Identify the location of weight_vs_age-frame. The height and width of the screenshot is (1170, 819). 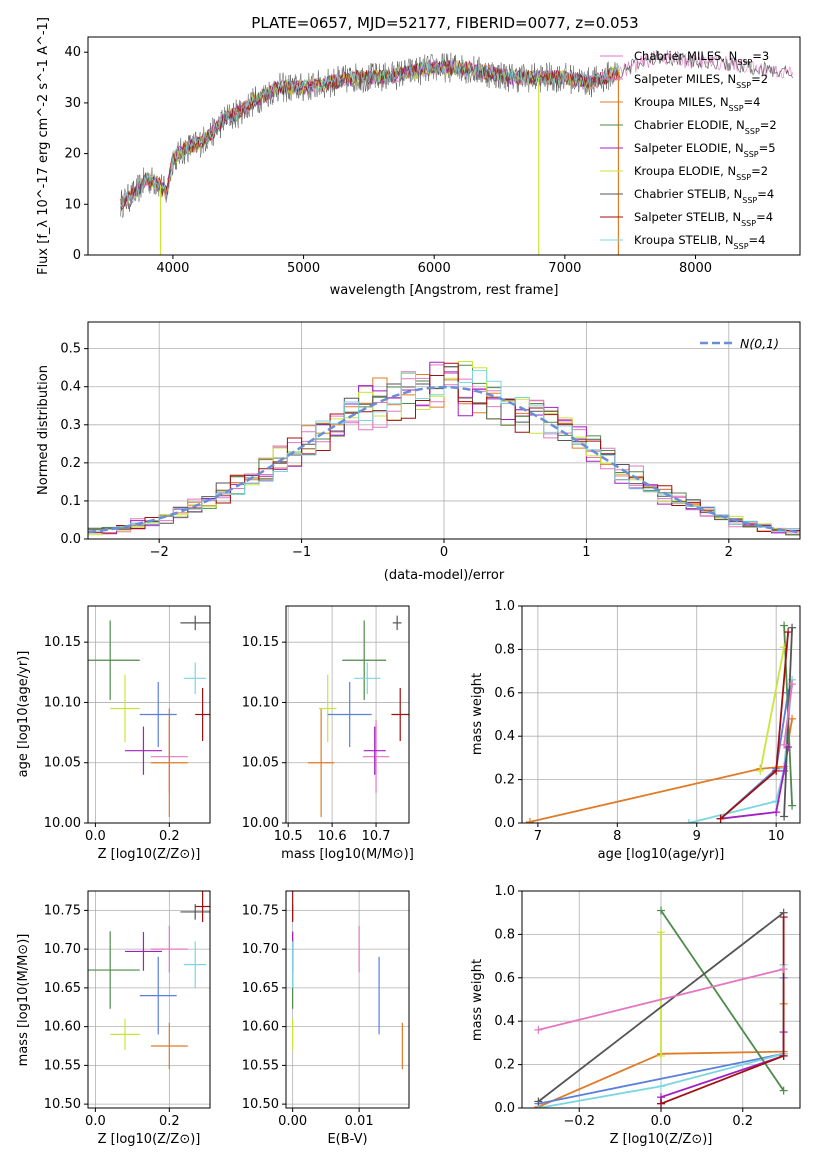
(661, 714).